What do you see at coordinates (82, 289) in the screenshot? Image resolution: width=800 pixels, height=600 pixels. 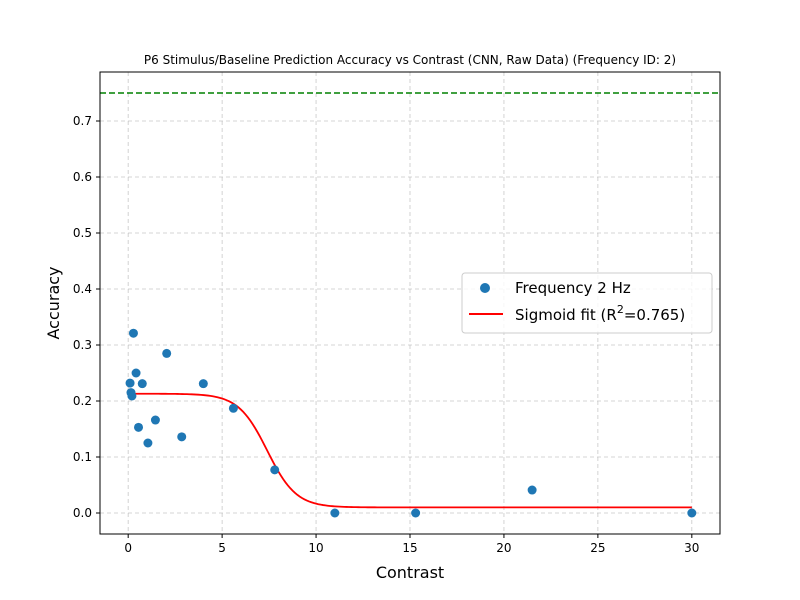 I see `y-tick-label: 0.4` at bounding box center [82, 289].